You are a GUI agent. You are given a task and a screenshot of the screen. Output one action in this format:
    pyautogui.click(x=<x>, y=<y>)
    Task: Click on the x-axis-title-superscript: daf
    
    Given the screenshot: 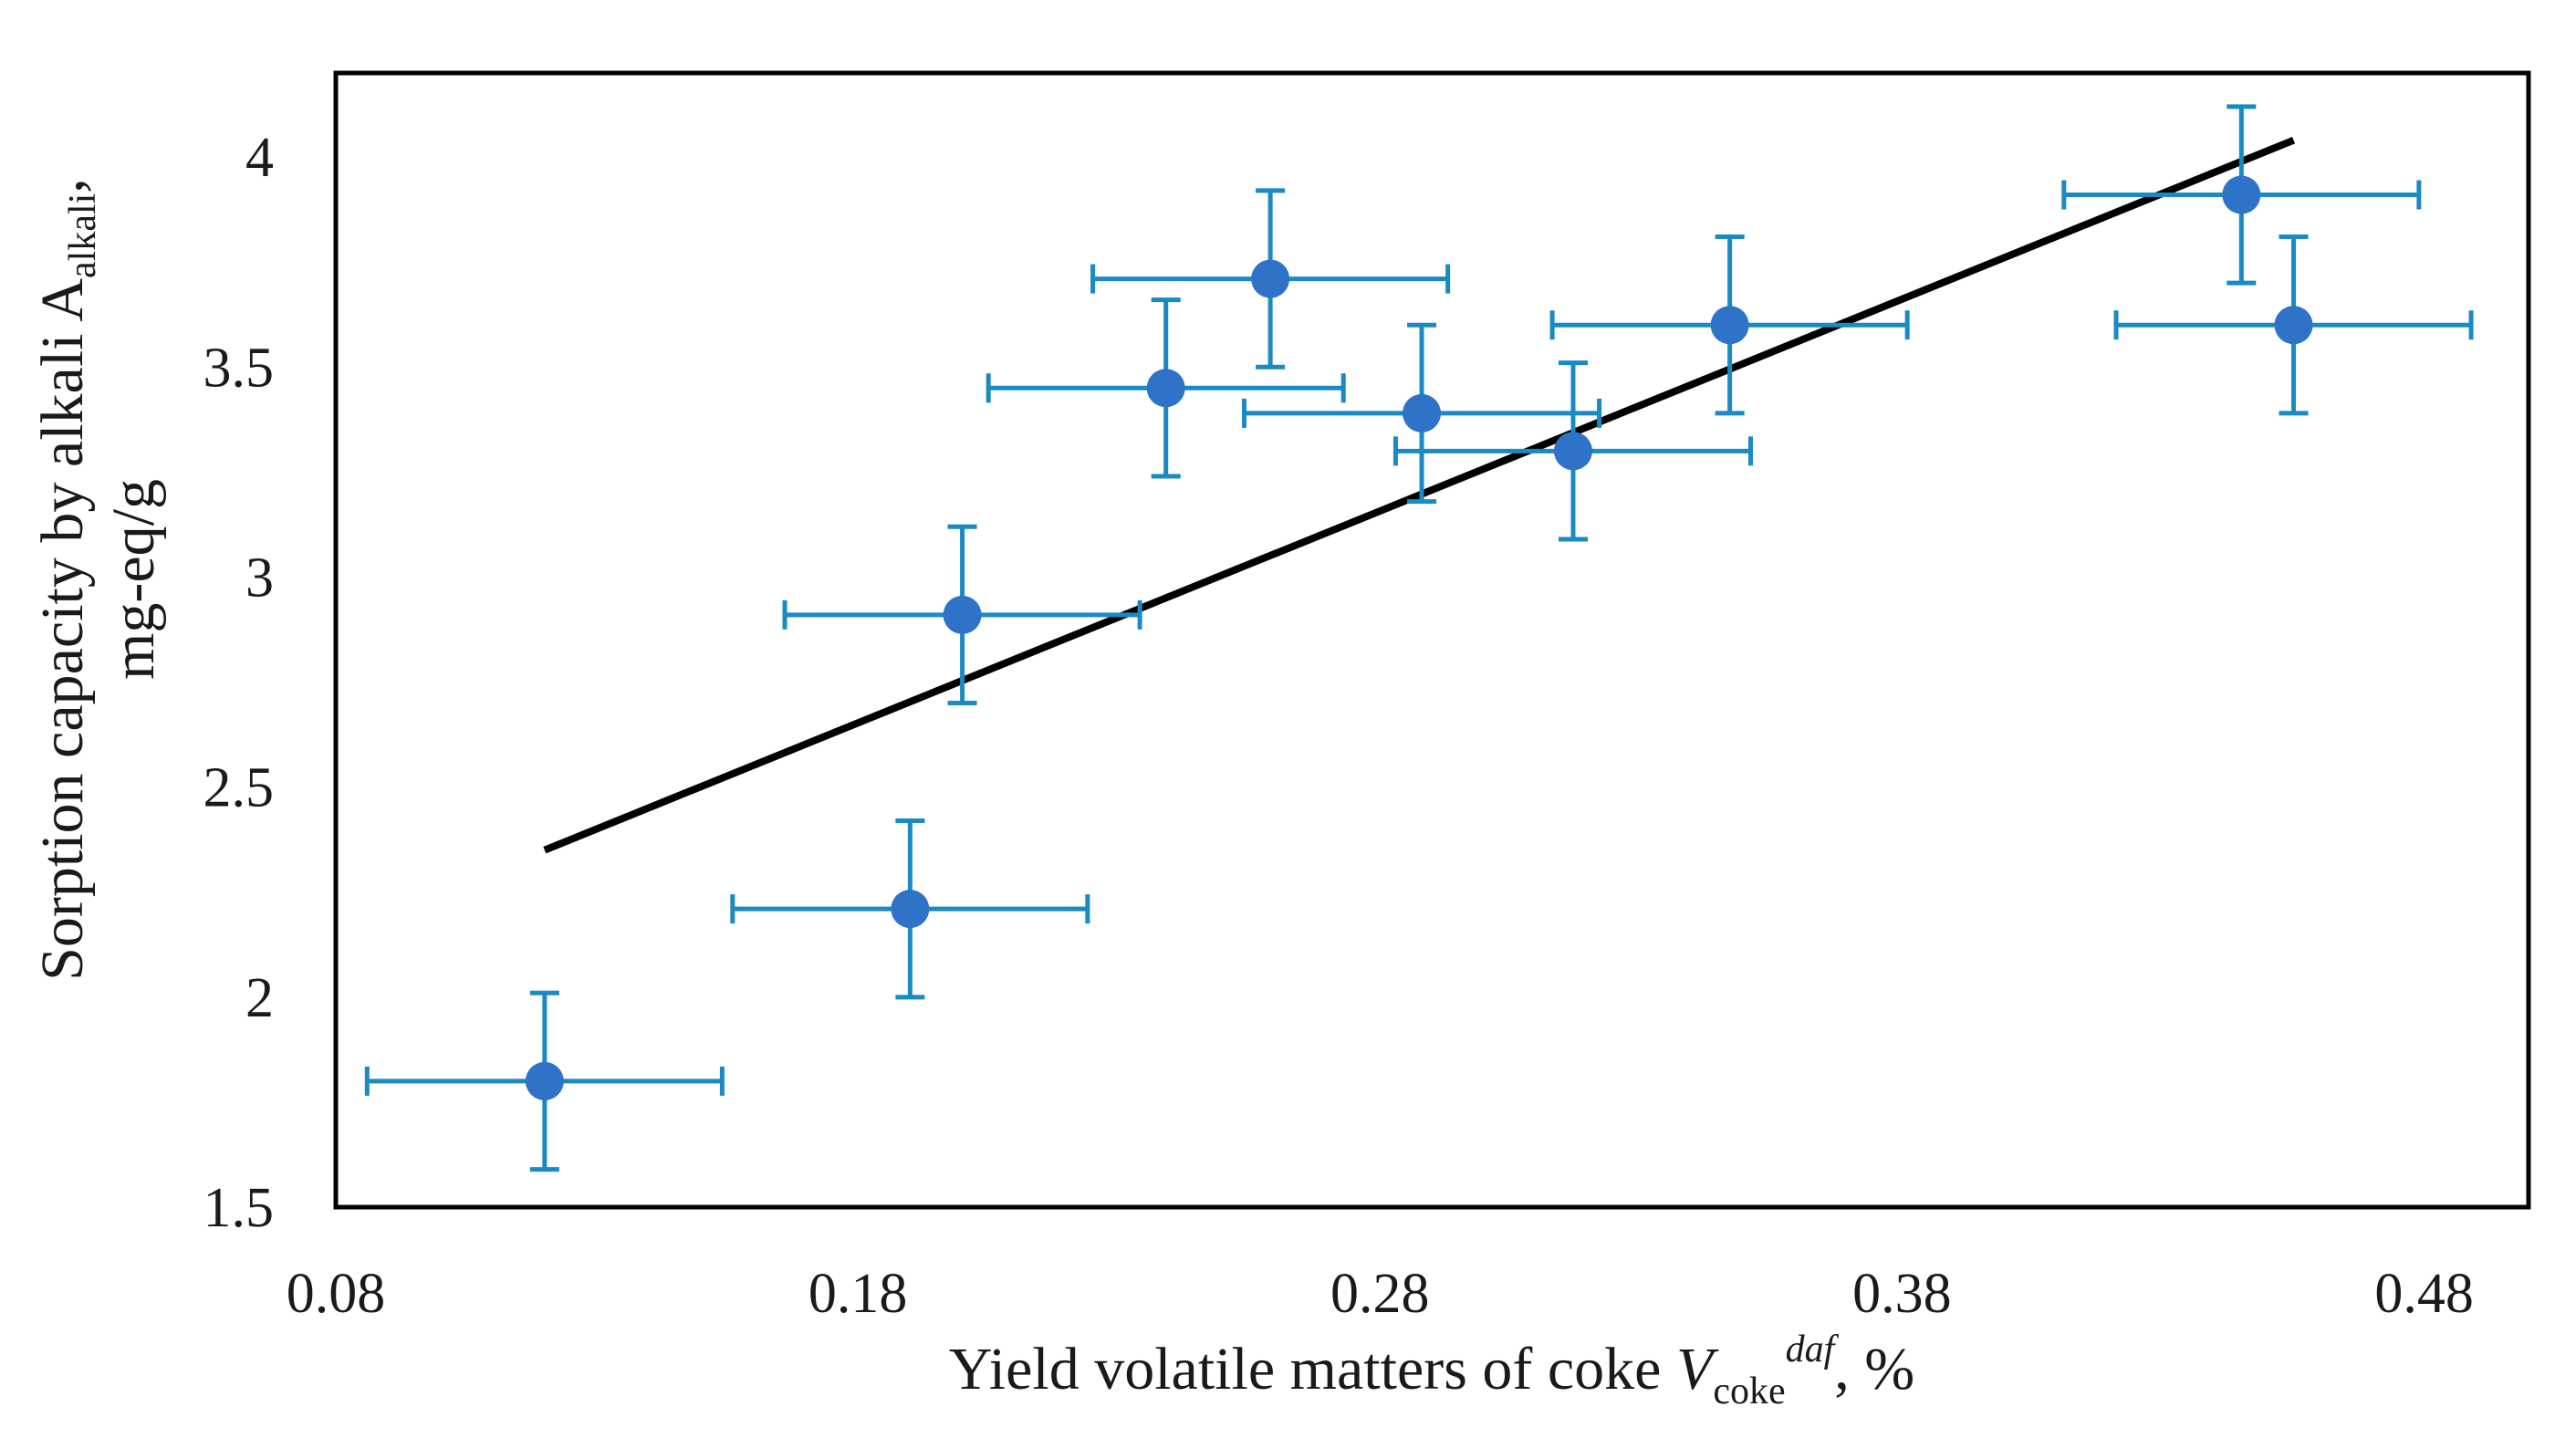 What is the action you would take?
    pyautogui.click(x=1813, y=1350)
    